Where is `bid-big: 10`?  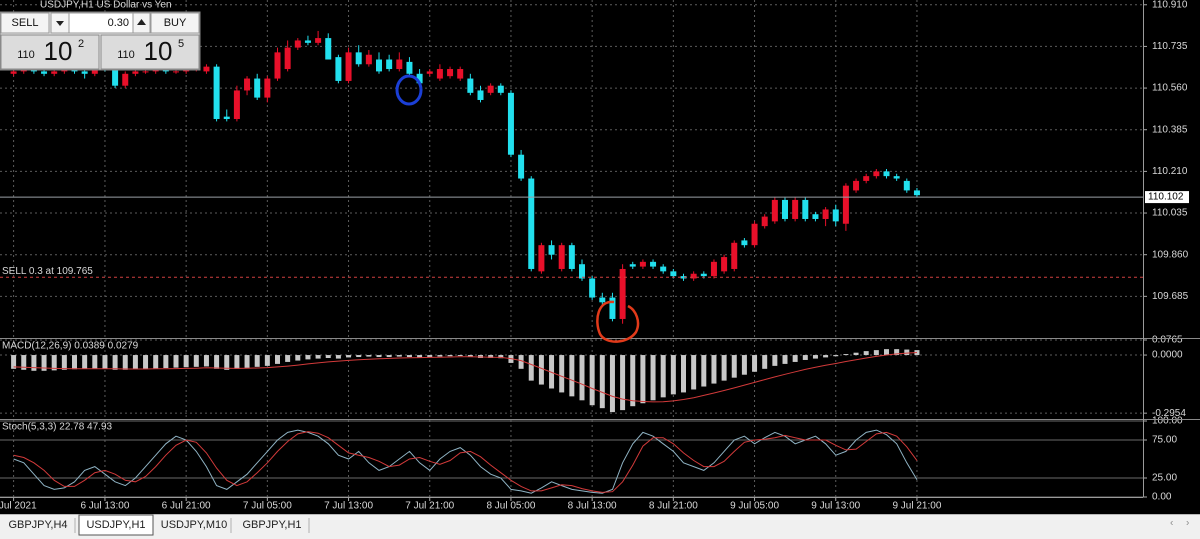 bid-big: 10 is located at coordinates (58, 51).